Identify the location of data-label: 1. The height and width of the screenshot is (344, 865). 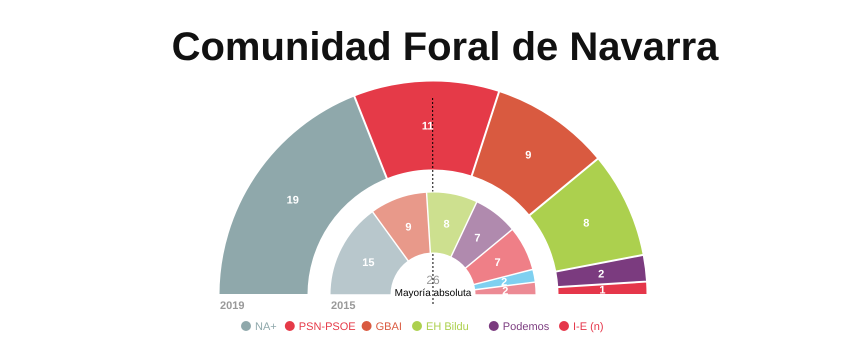
(602, 290).